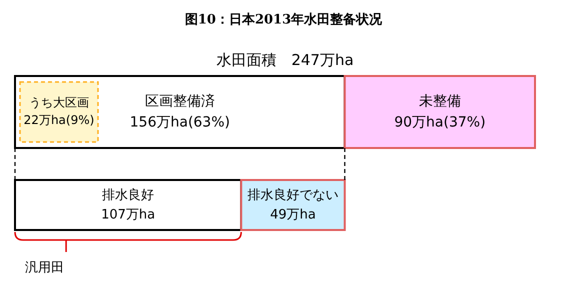  I want to click on data-label: 107万ha, so click(128, 214).